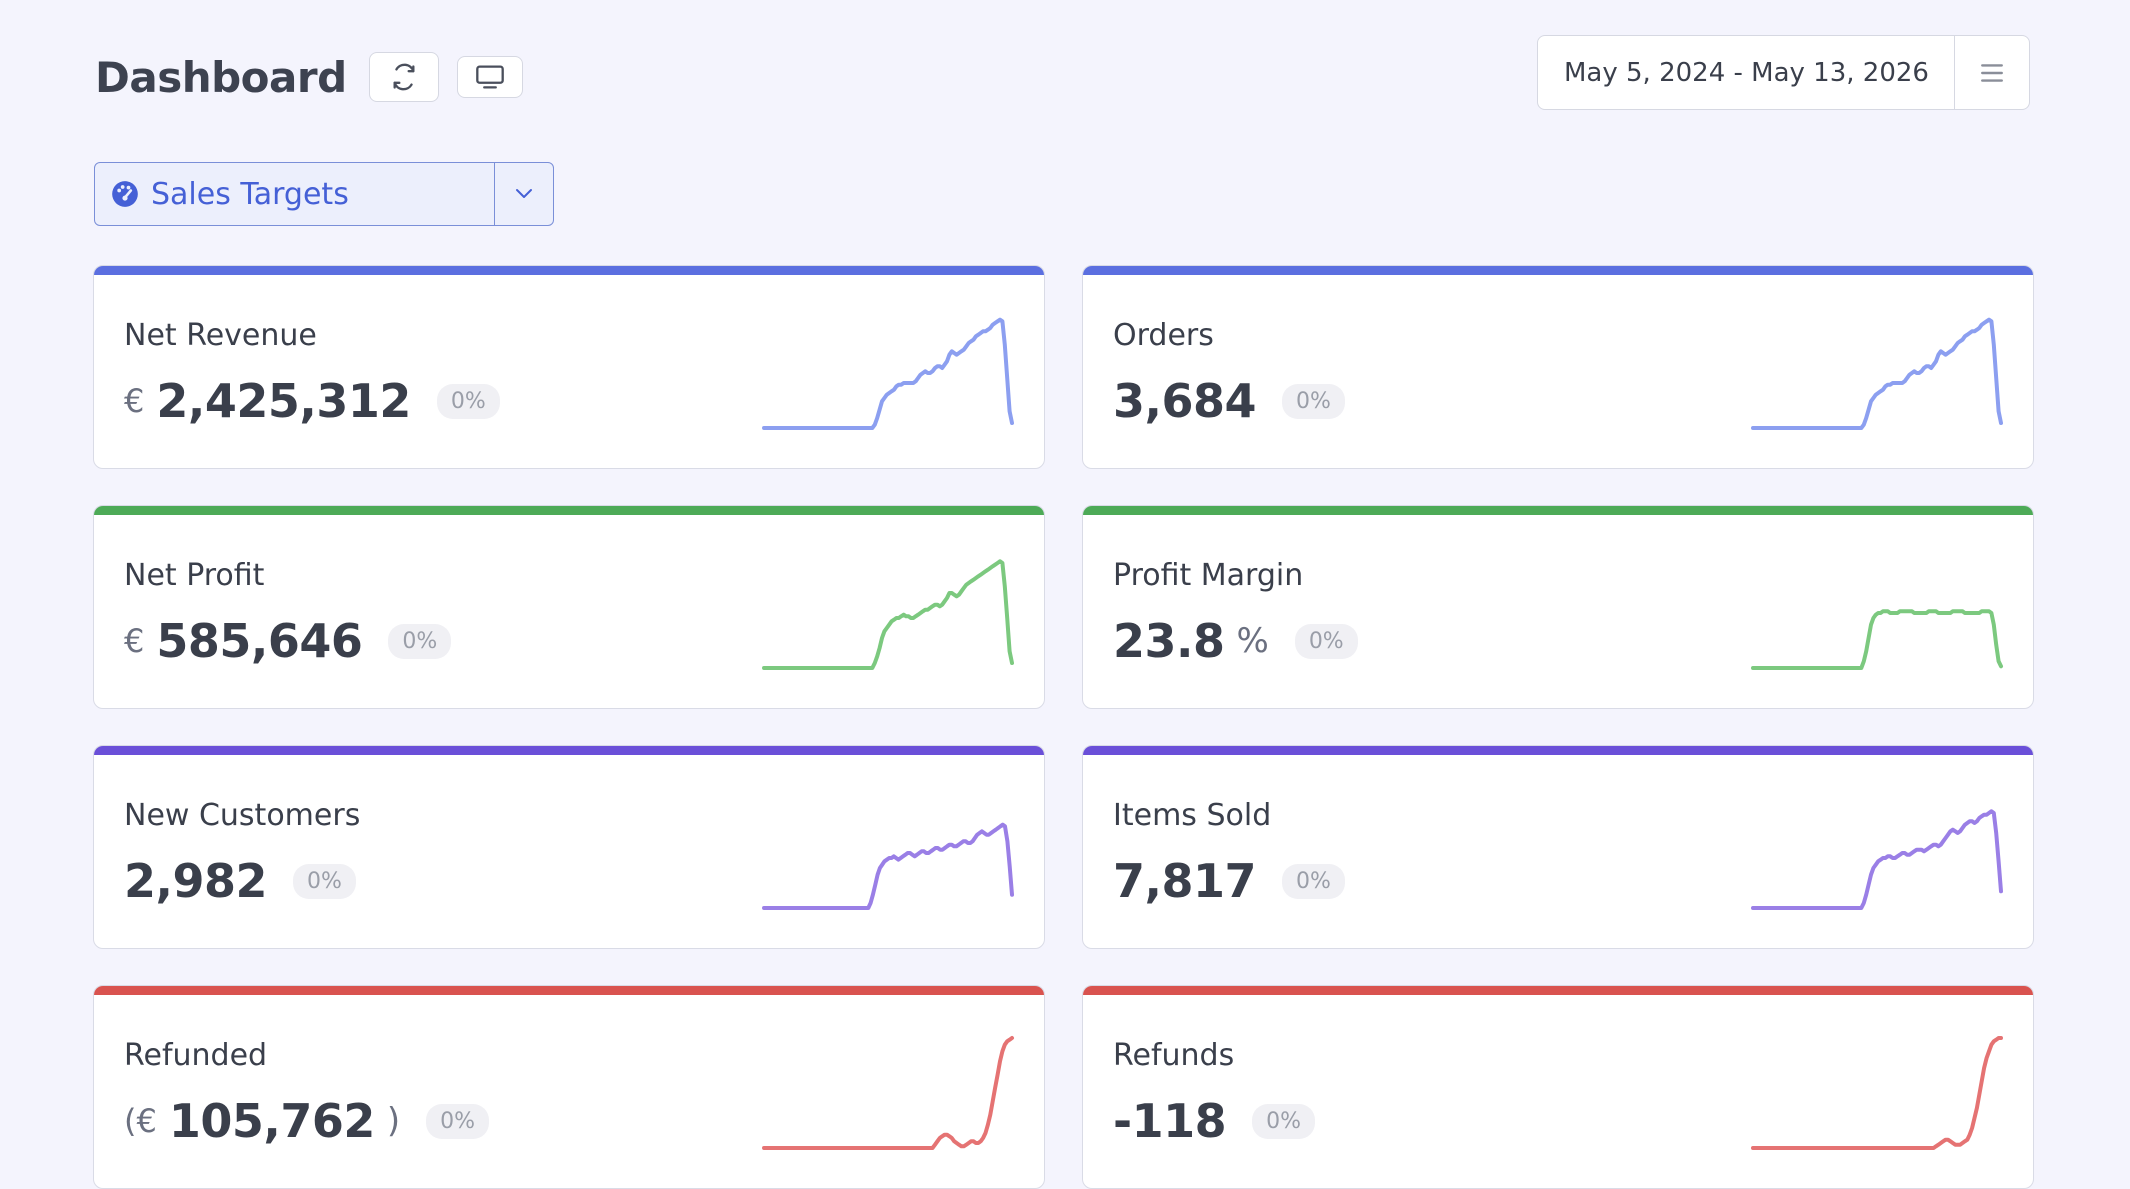 This screenshot has width=2130, height=1189. What do you see at coordinates (1208, 575) in the screenshot?
I see `kpi-card-label: Profit Margin` at bounding box center [1208, 575].